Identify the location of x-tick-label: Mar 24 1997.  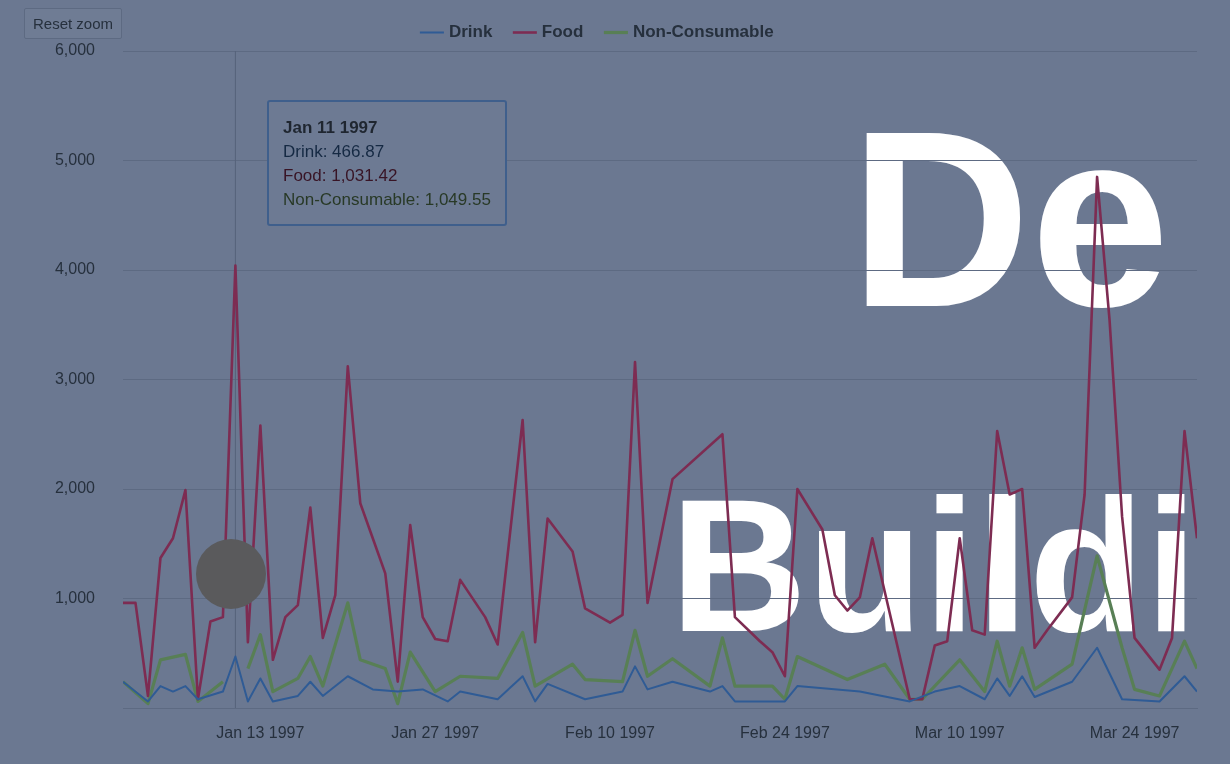
(1134, 733).